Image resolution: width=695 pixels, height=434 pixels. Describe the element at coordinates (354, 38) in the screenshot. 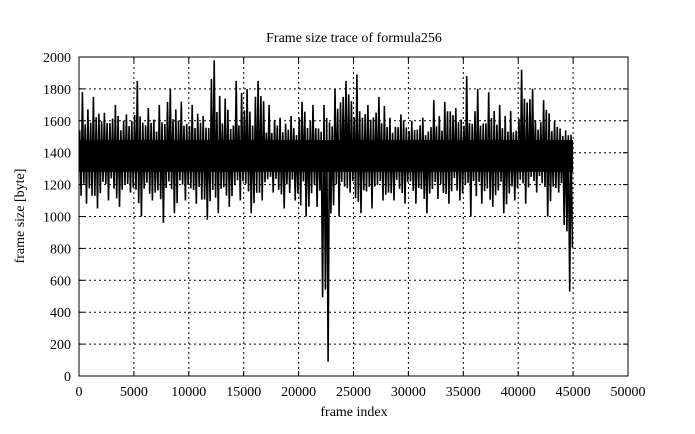

I see `chart-title: Frame size trace of formula256` at that location.